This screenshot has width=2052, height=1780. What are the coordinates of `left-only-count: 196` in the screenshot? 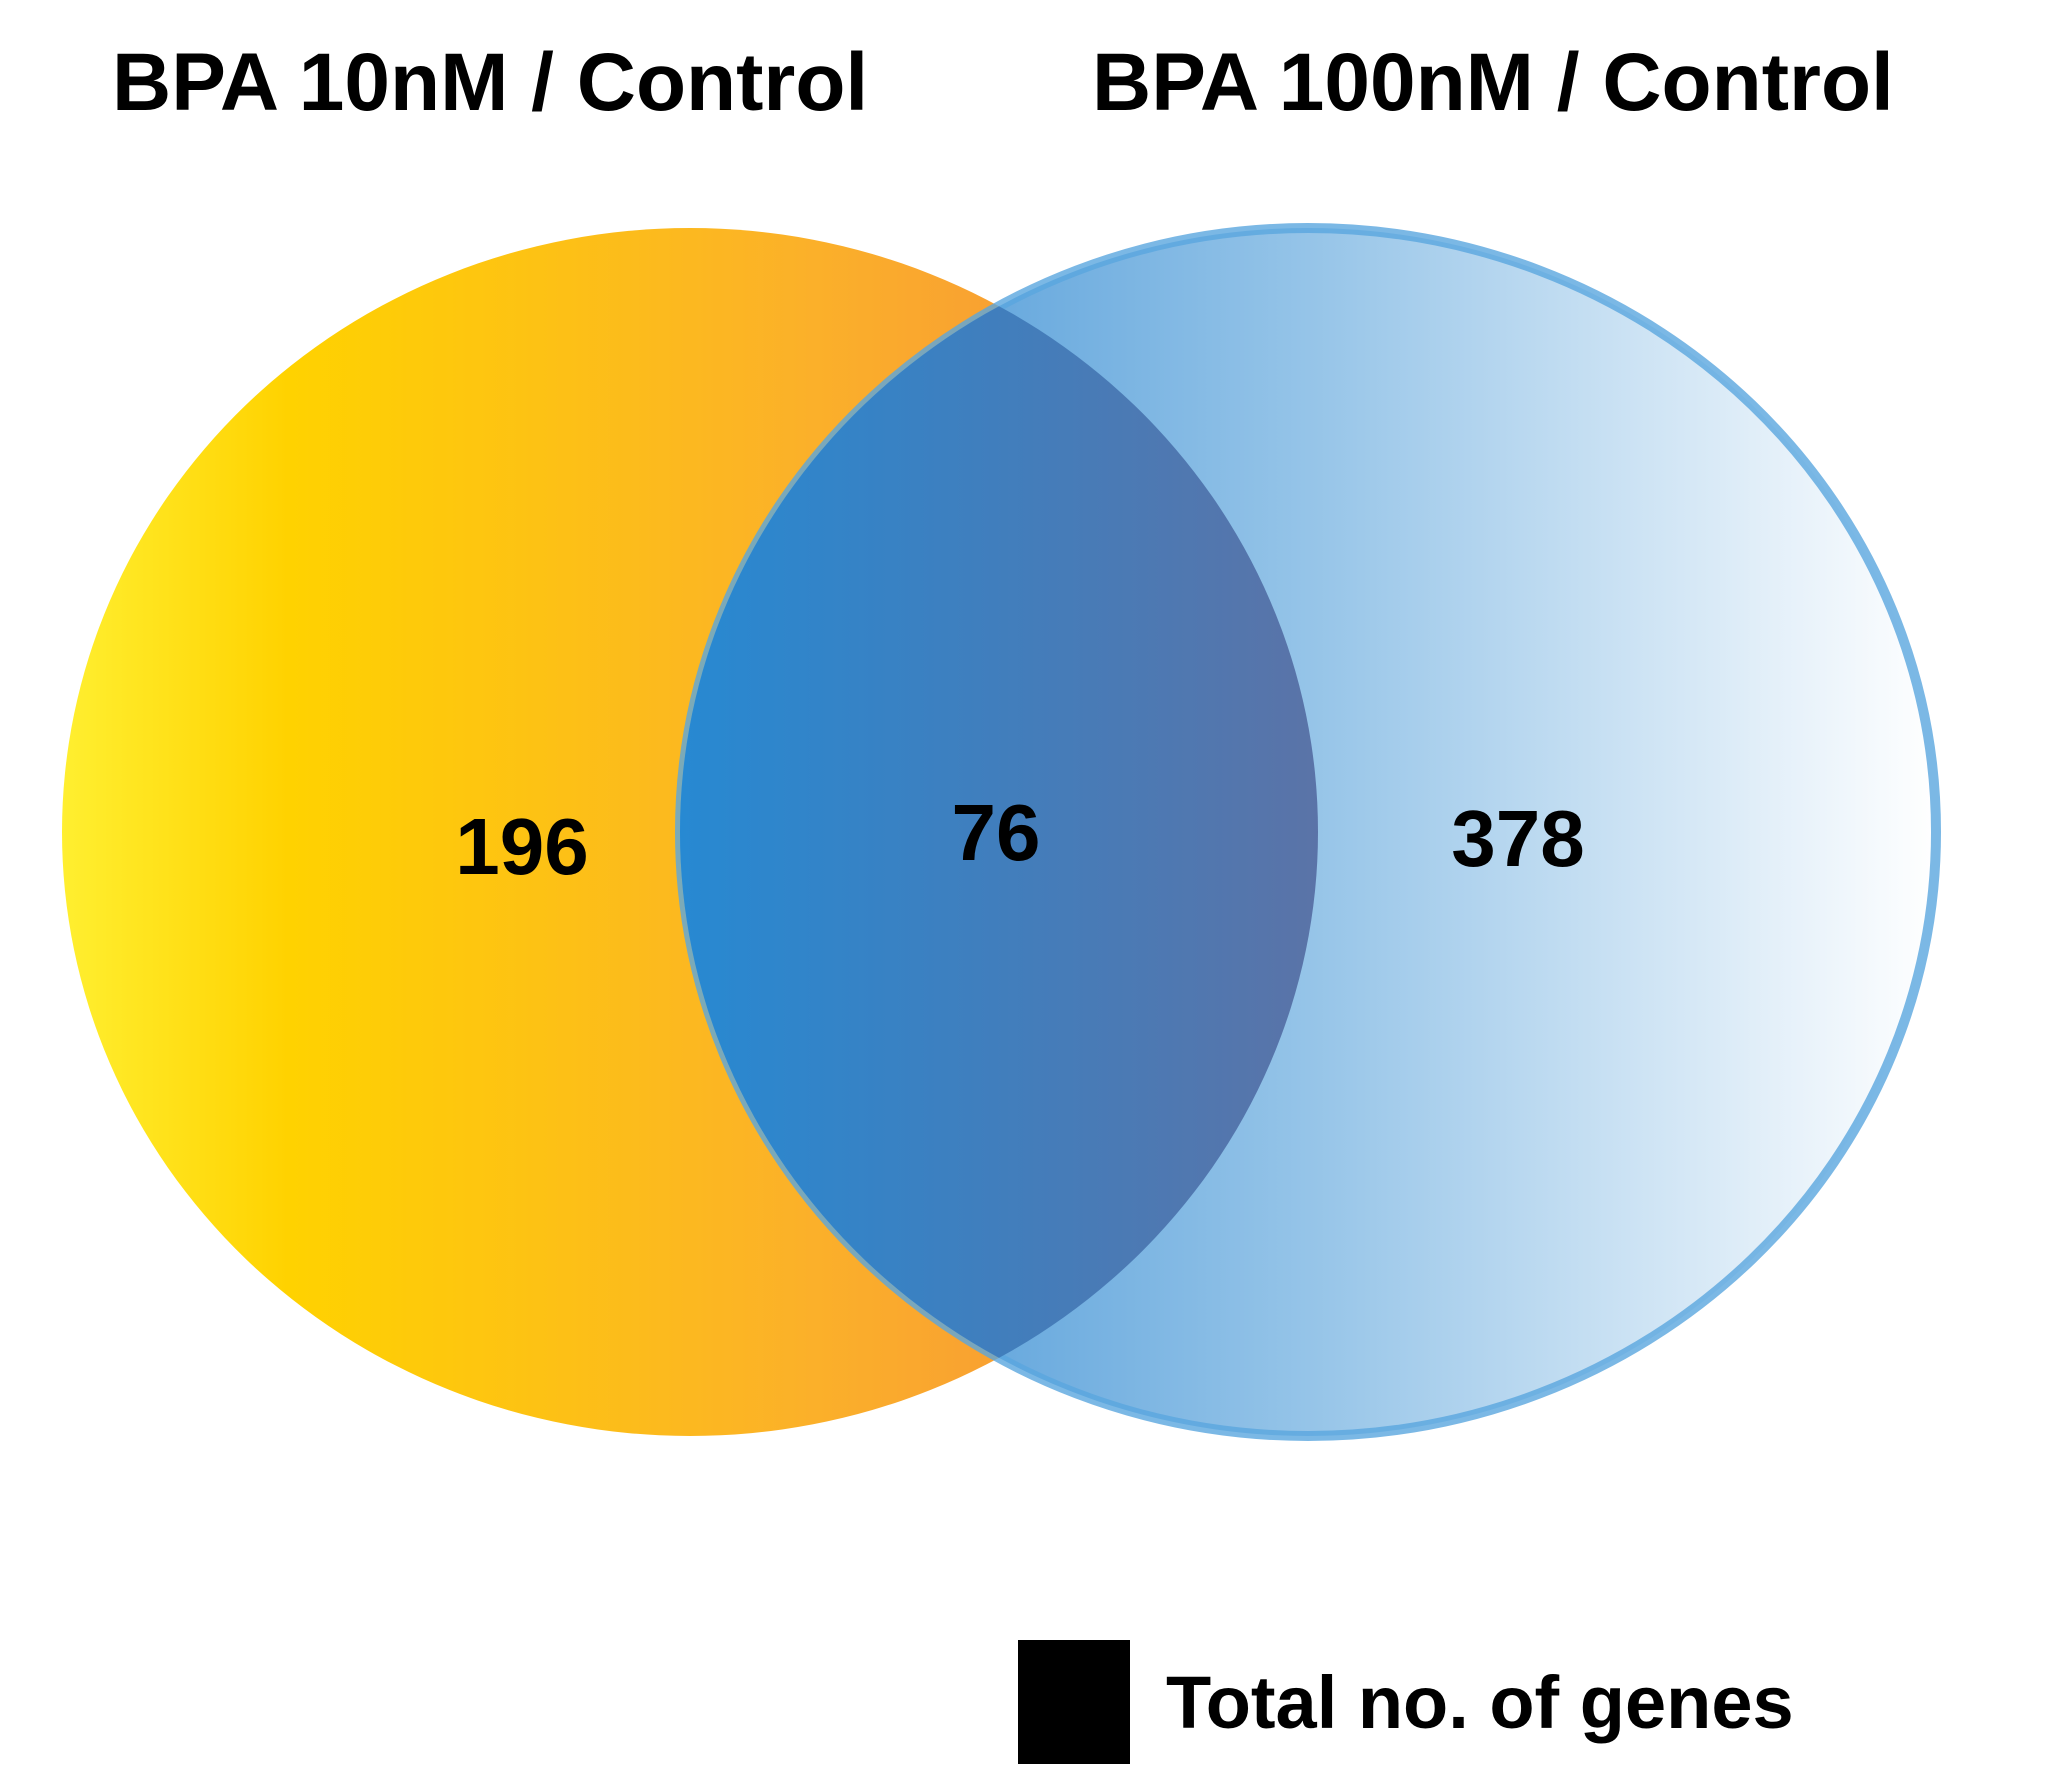 It's located at (521, 846).